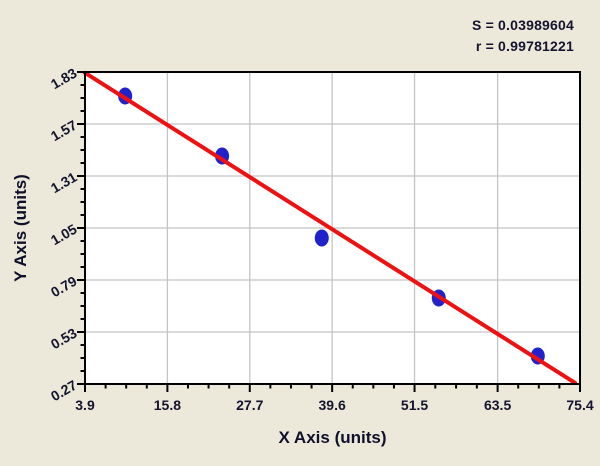  Describe the element at coordinates (524, 46) in the screenshot. I see `stat-correlation: r = 0.99781221` at that location.